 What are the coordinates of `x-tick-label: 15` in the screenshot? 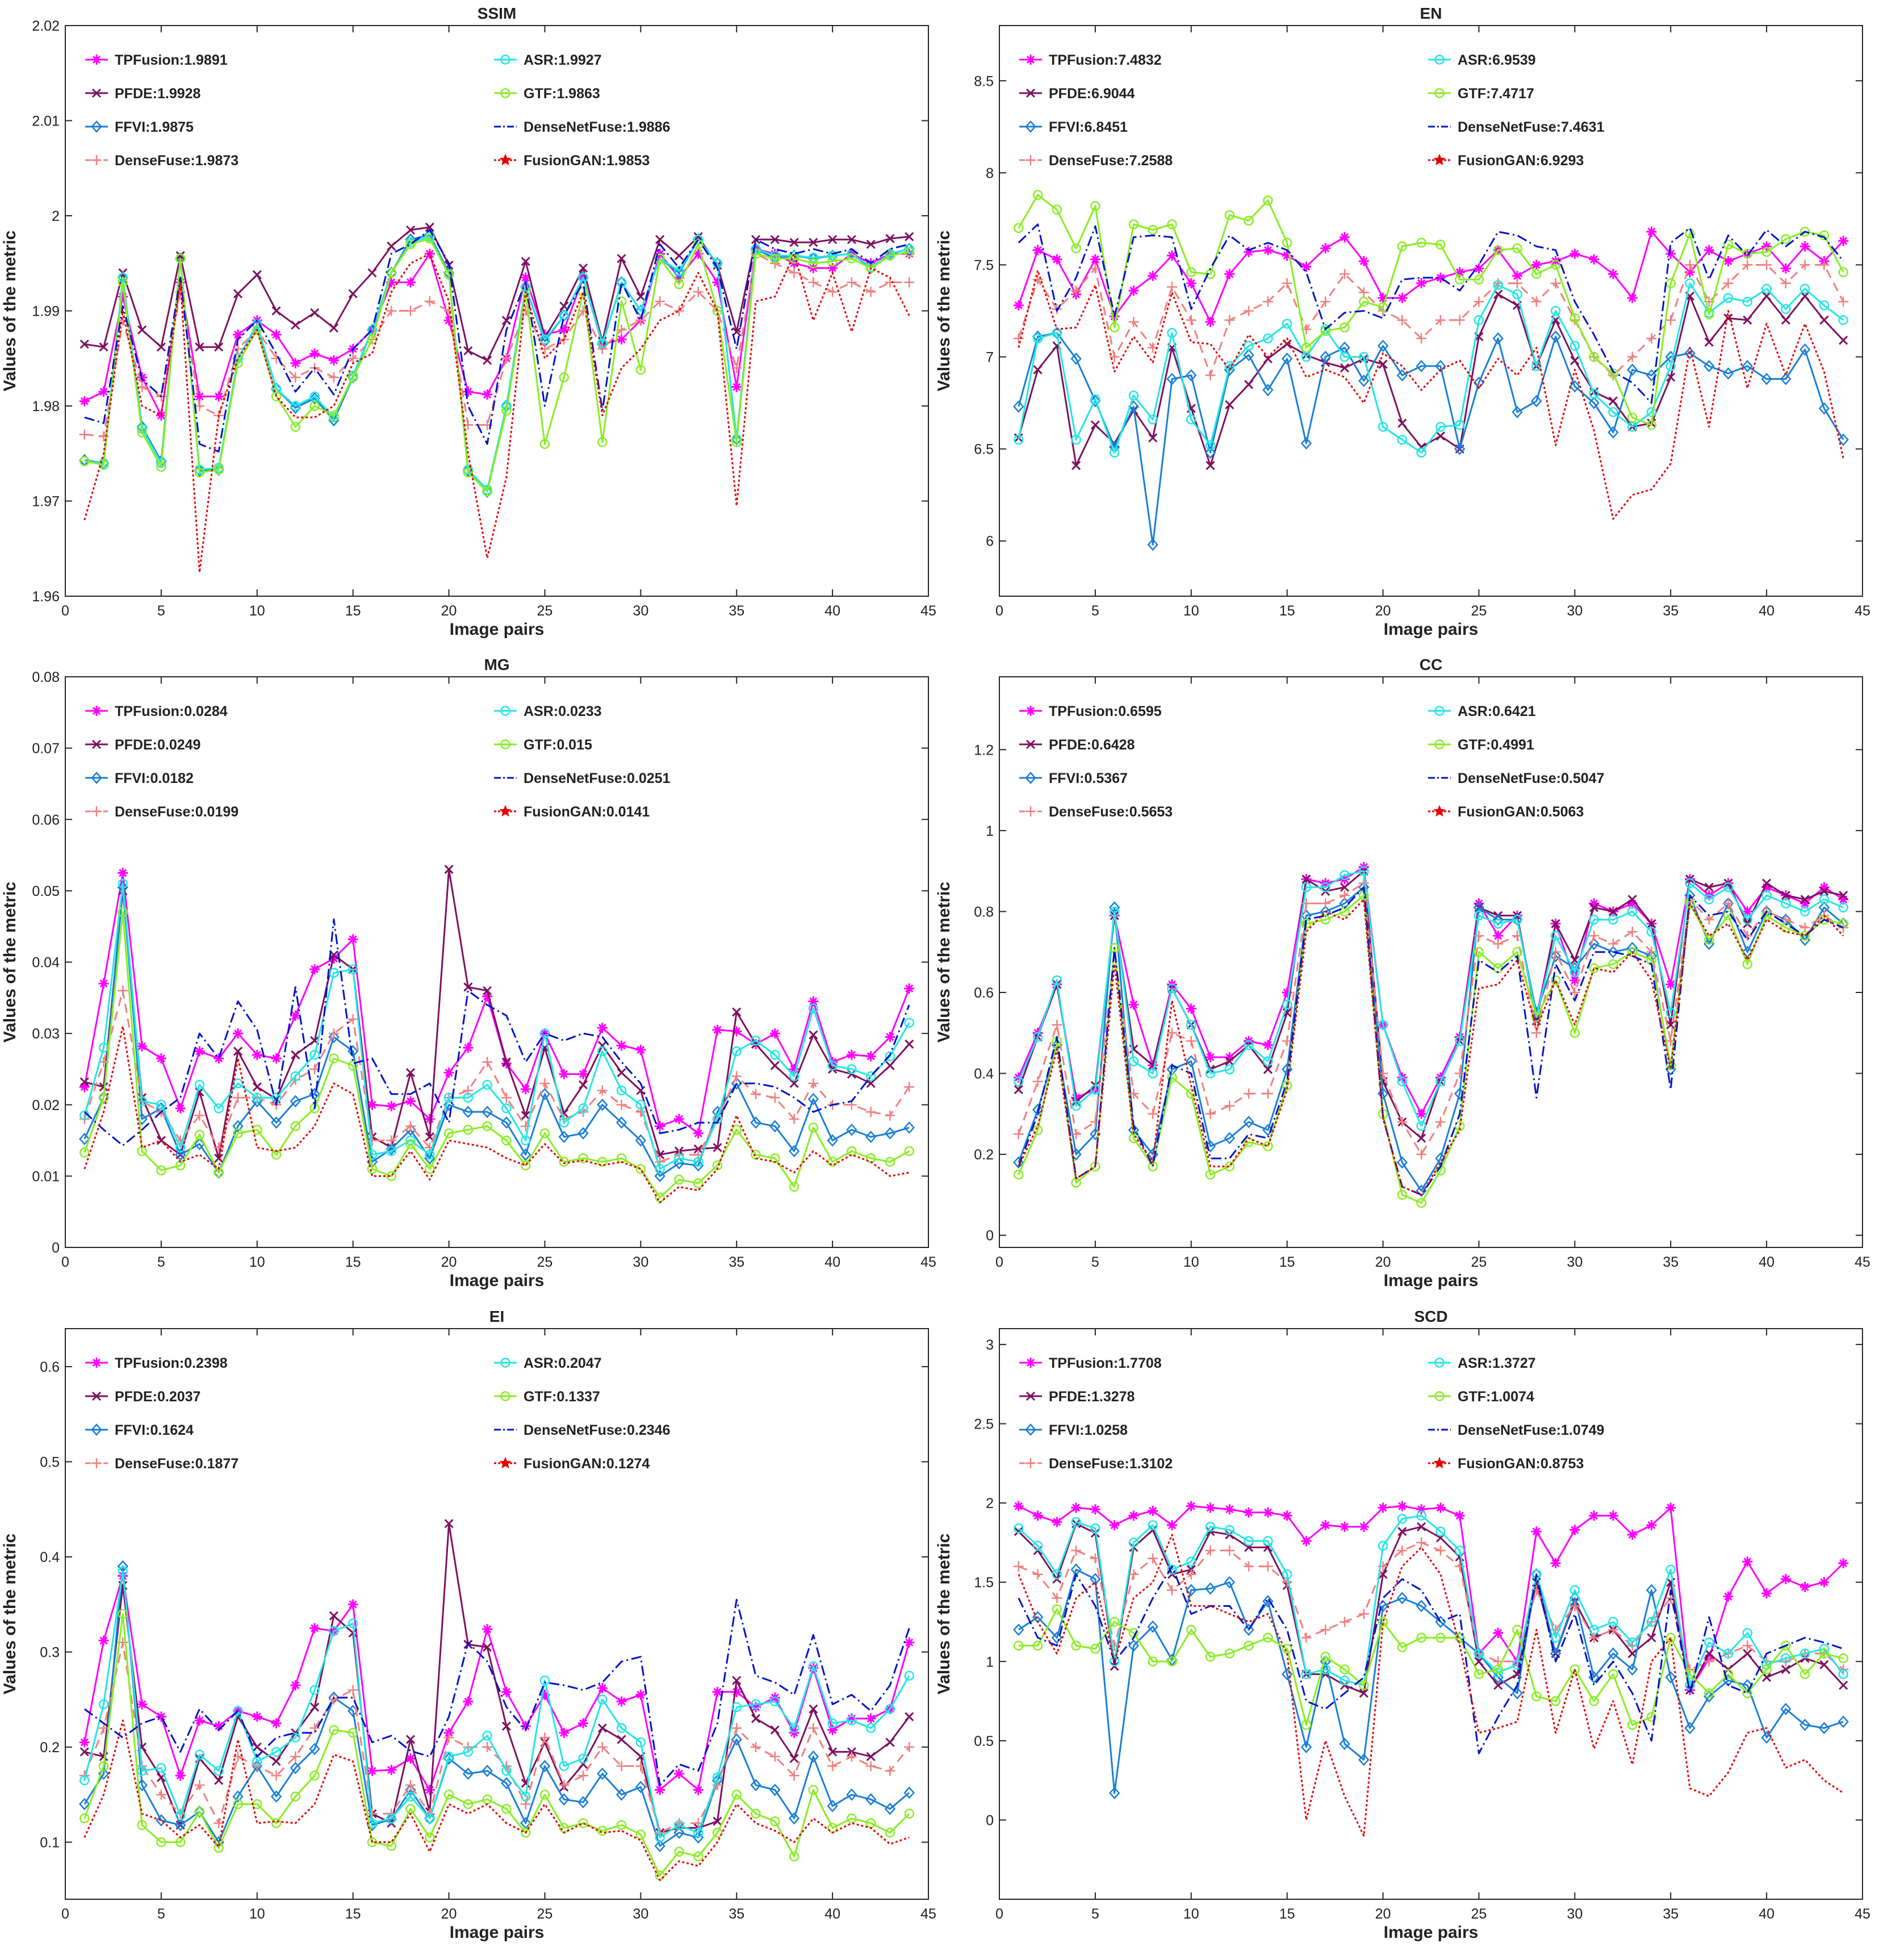 It's located at (353, 611).